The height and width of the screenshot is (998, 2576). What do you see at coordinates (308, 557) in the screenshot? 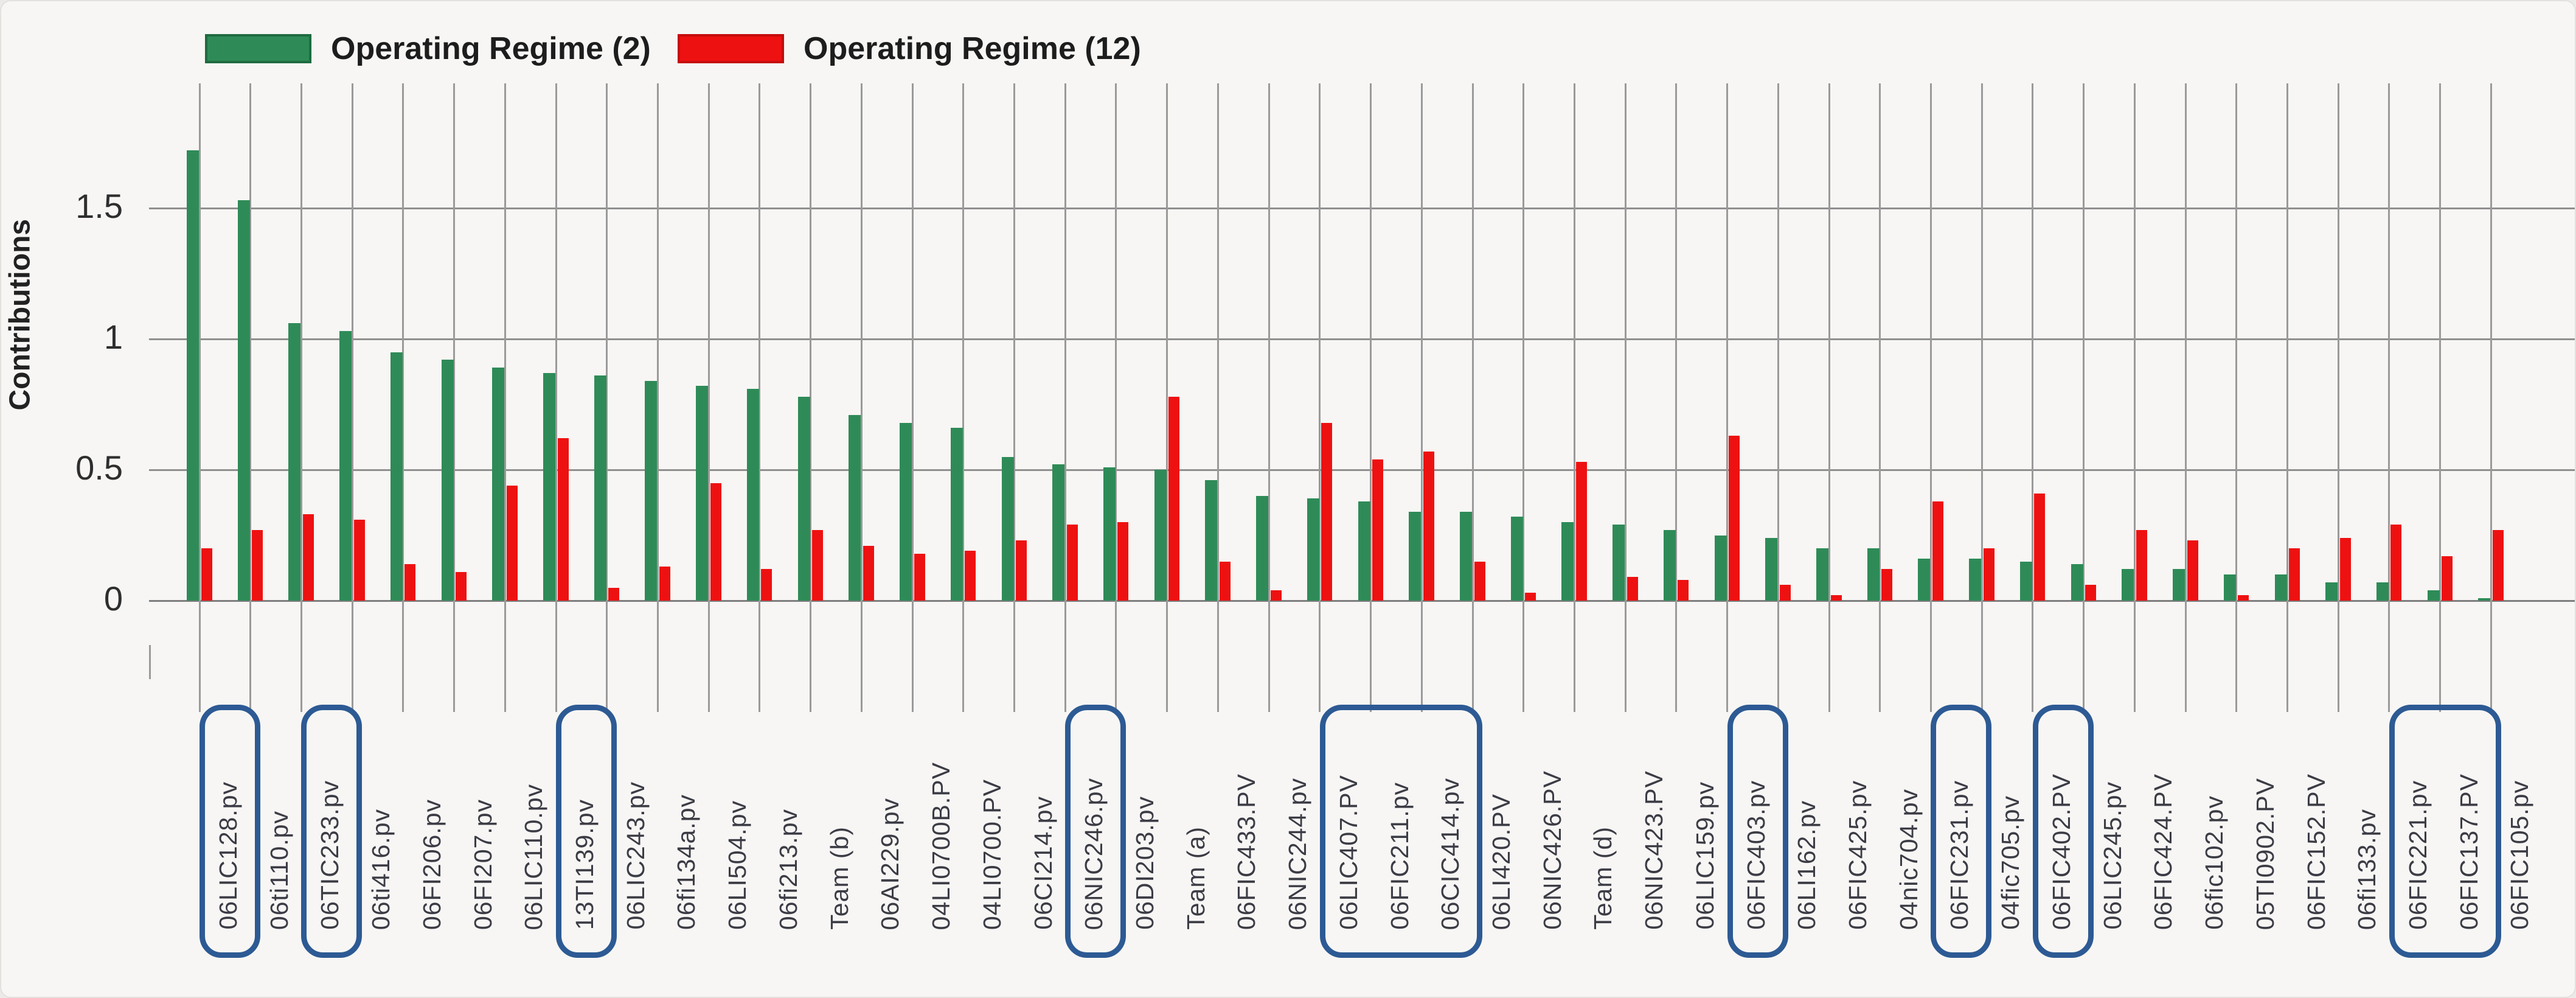
I see `bar-regime12-06TIC233.pv` at bounding box center [308, 557].